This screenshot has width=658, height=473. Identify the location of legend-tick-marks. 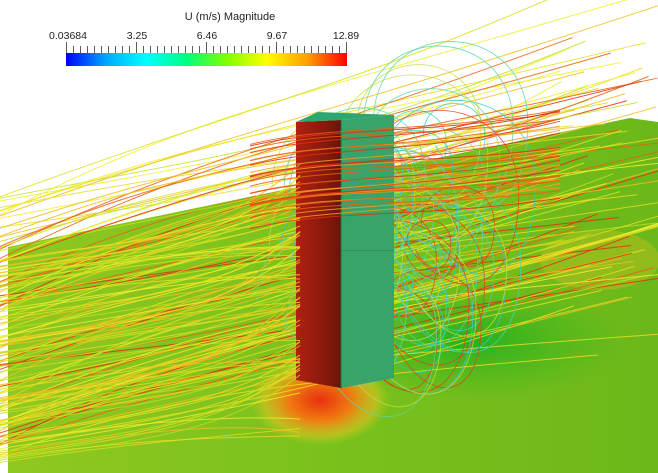
(206, 47).